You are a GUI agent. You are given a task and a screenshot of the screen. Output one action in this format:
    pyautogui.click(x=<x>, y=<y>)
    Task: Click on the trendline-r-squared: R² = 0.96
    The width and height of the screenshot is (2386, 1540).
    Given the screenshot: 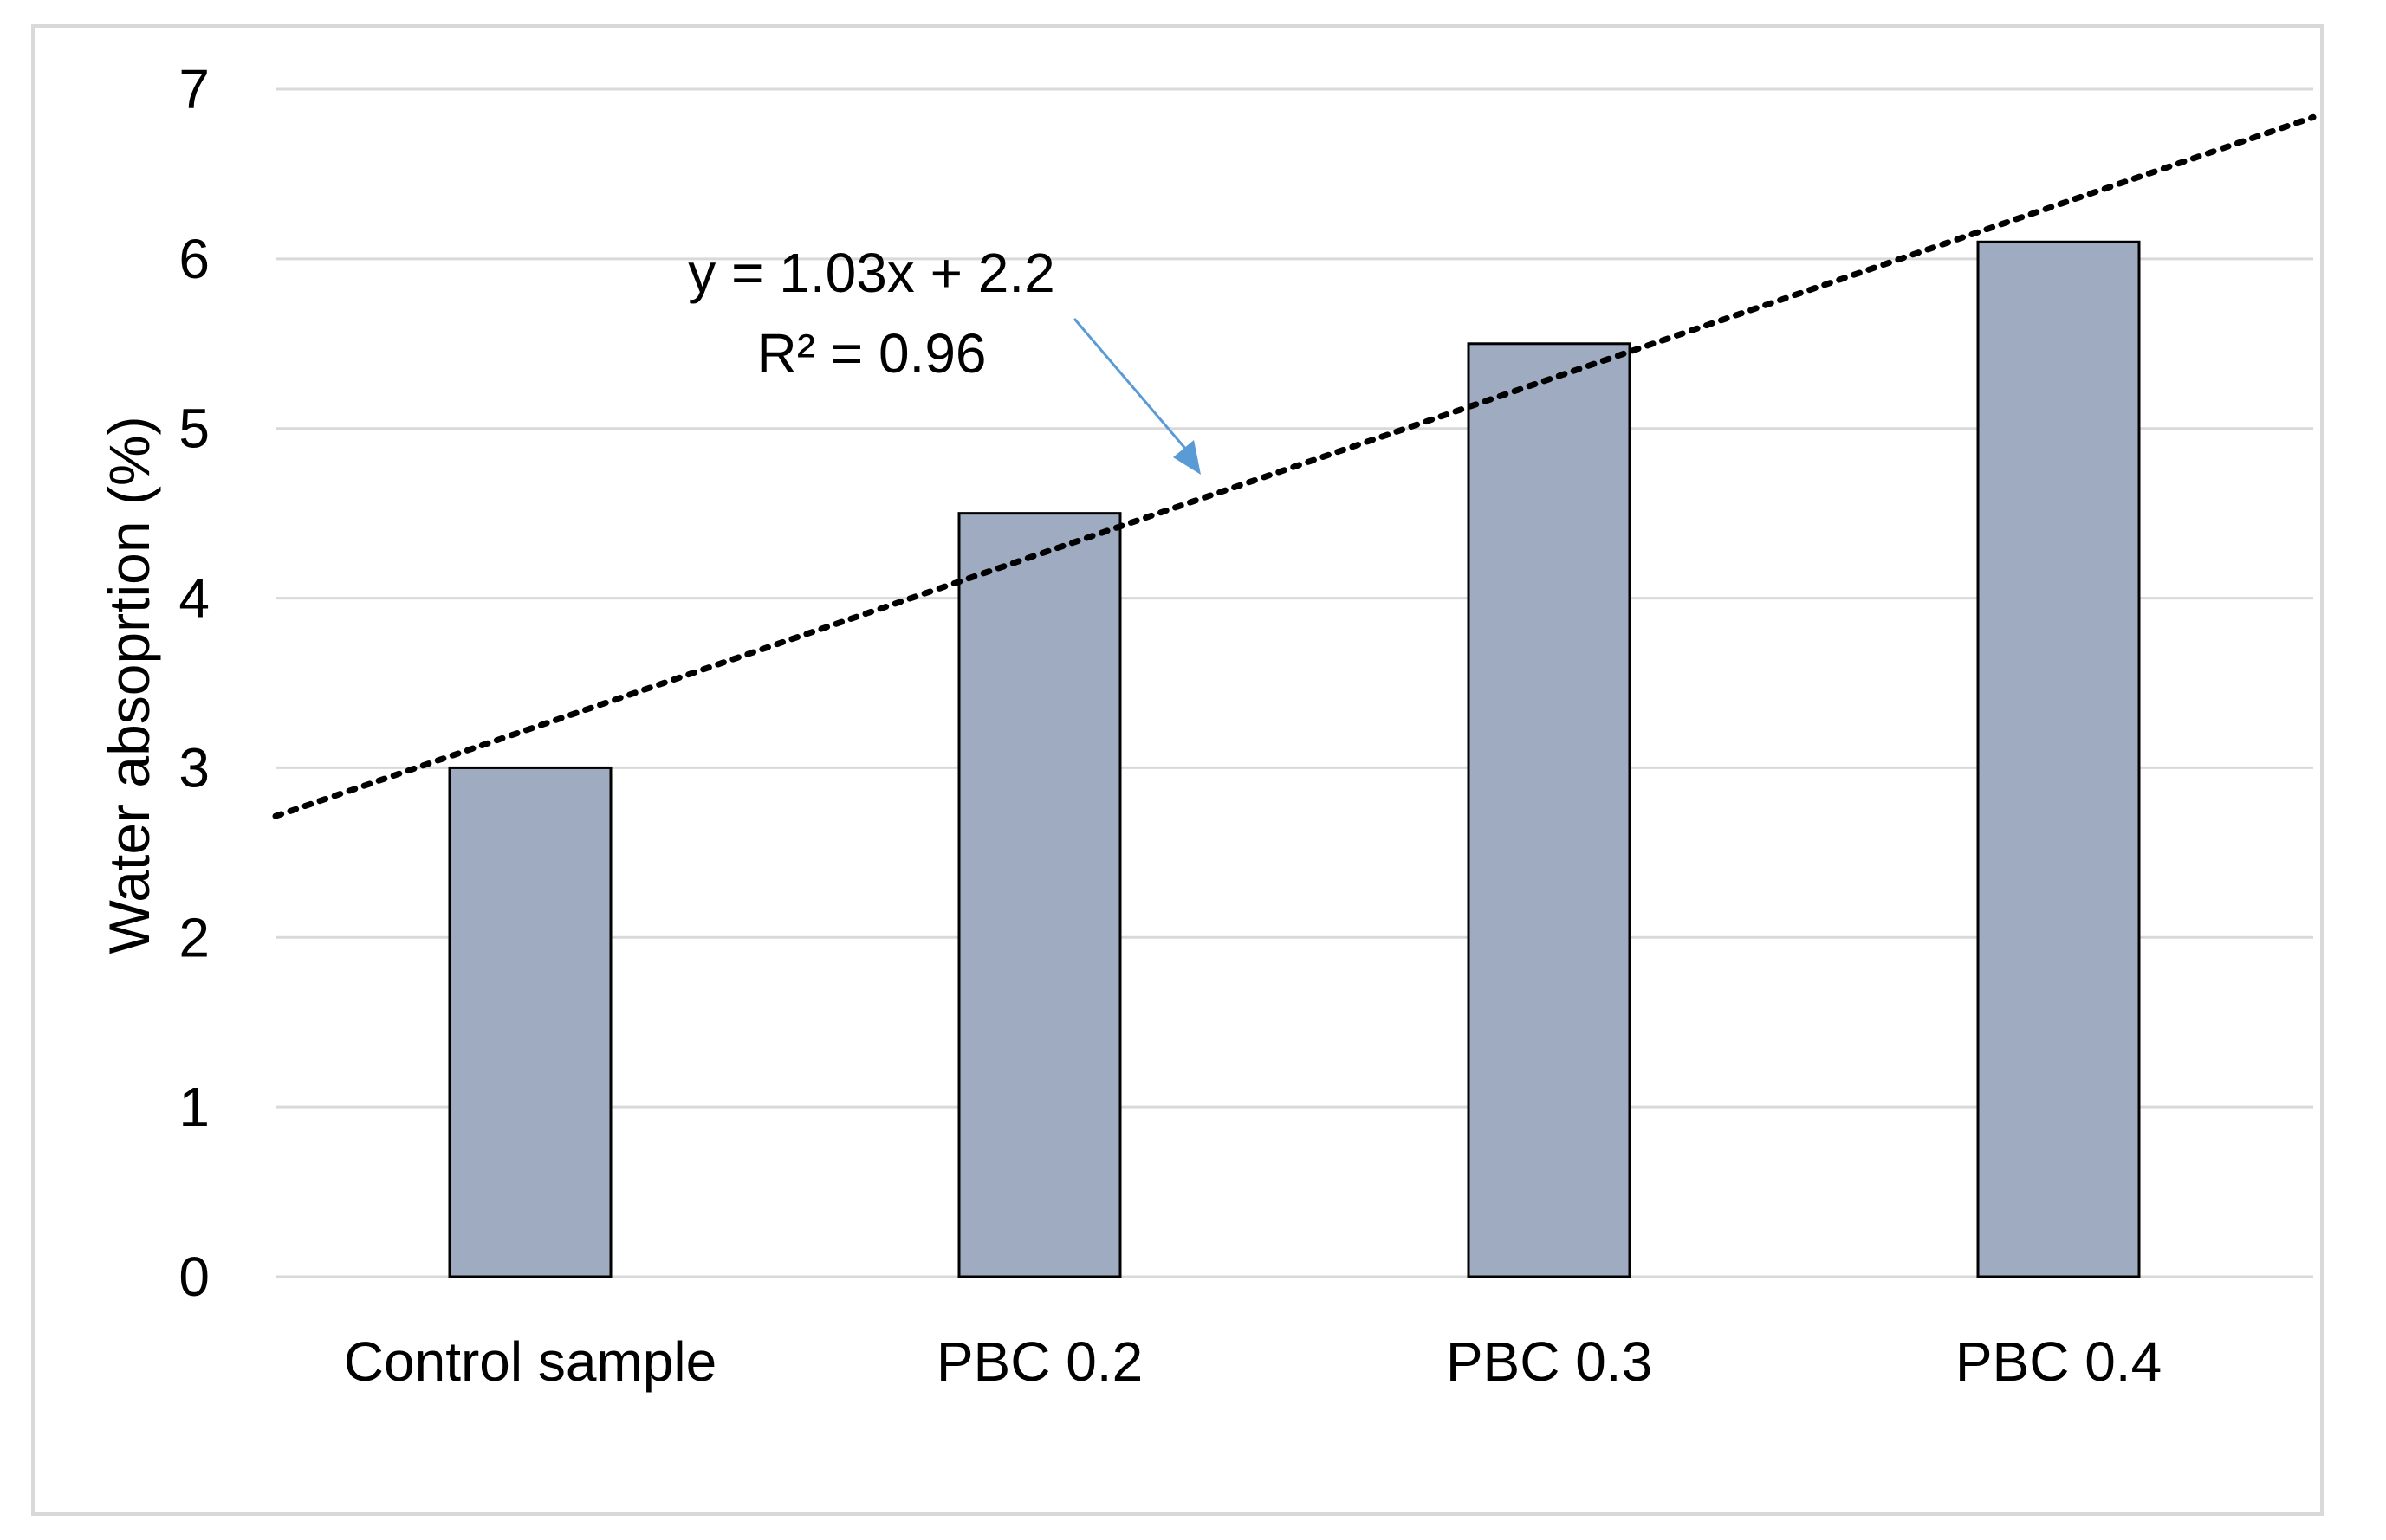 What is the action you would take?
    pyautogui.click(x=871, y=353)
    